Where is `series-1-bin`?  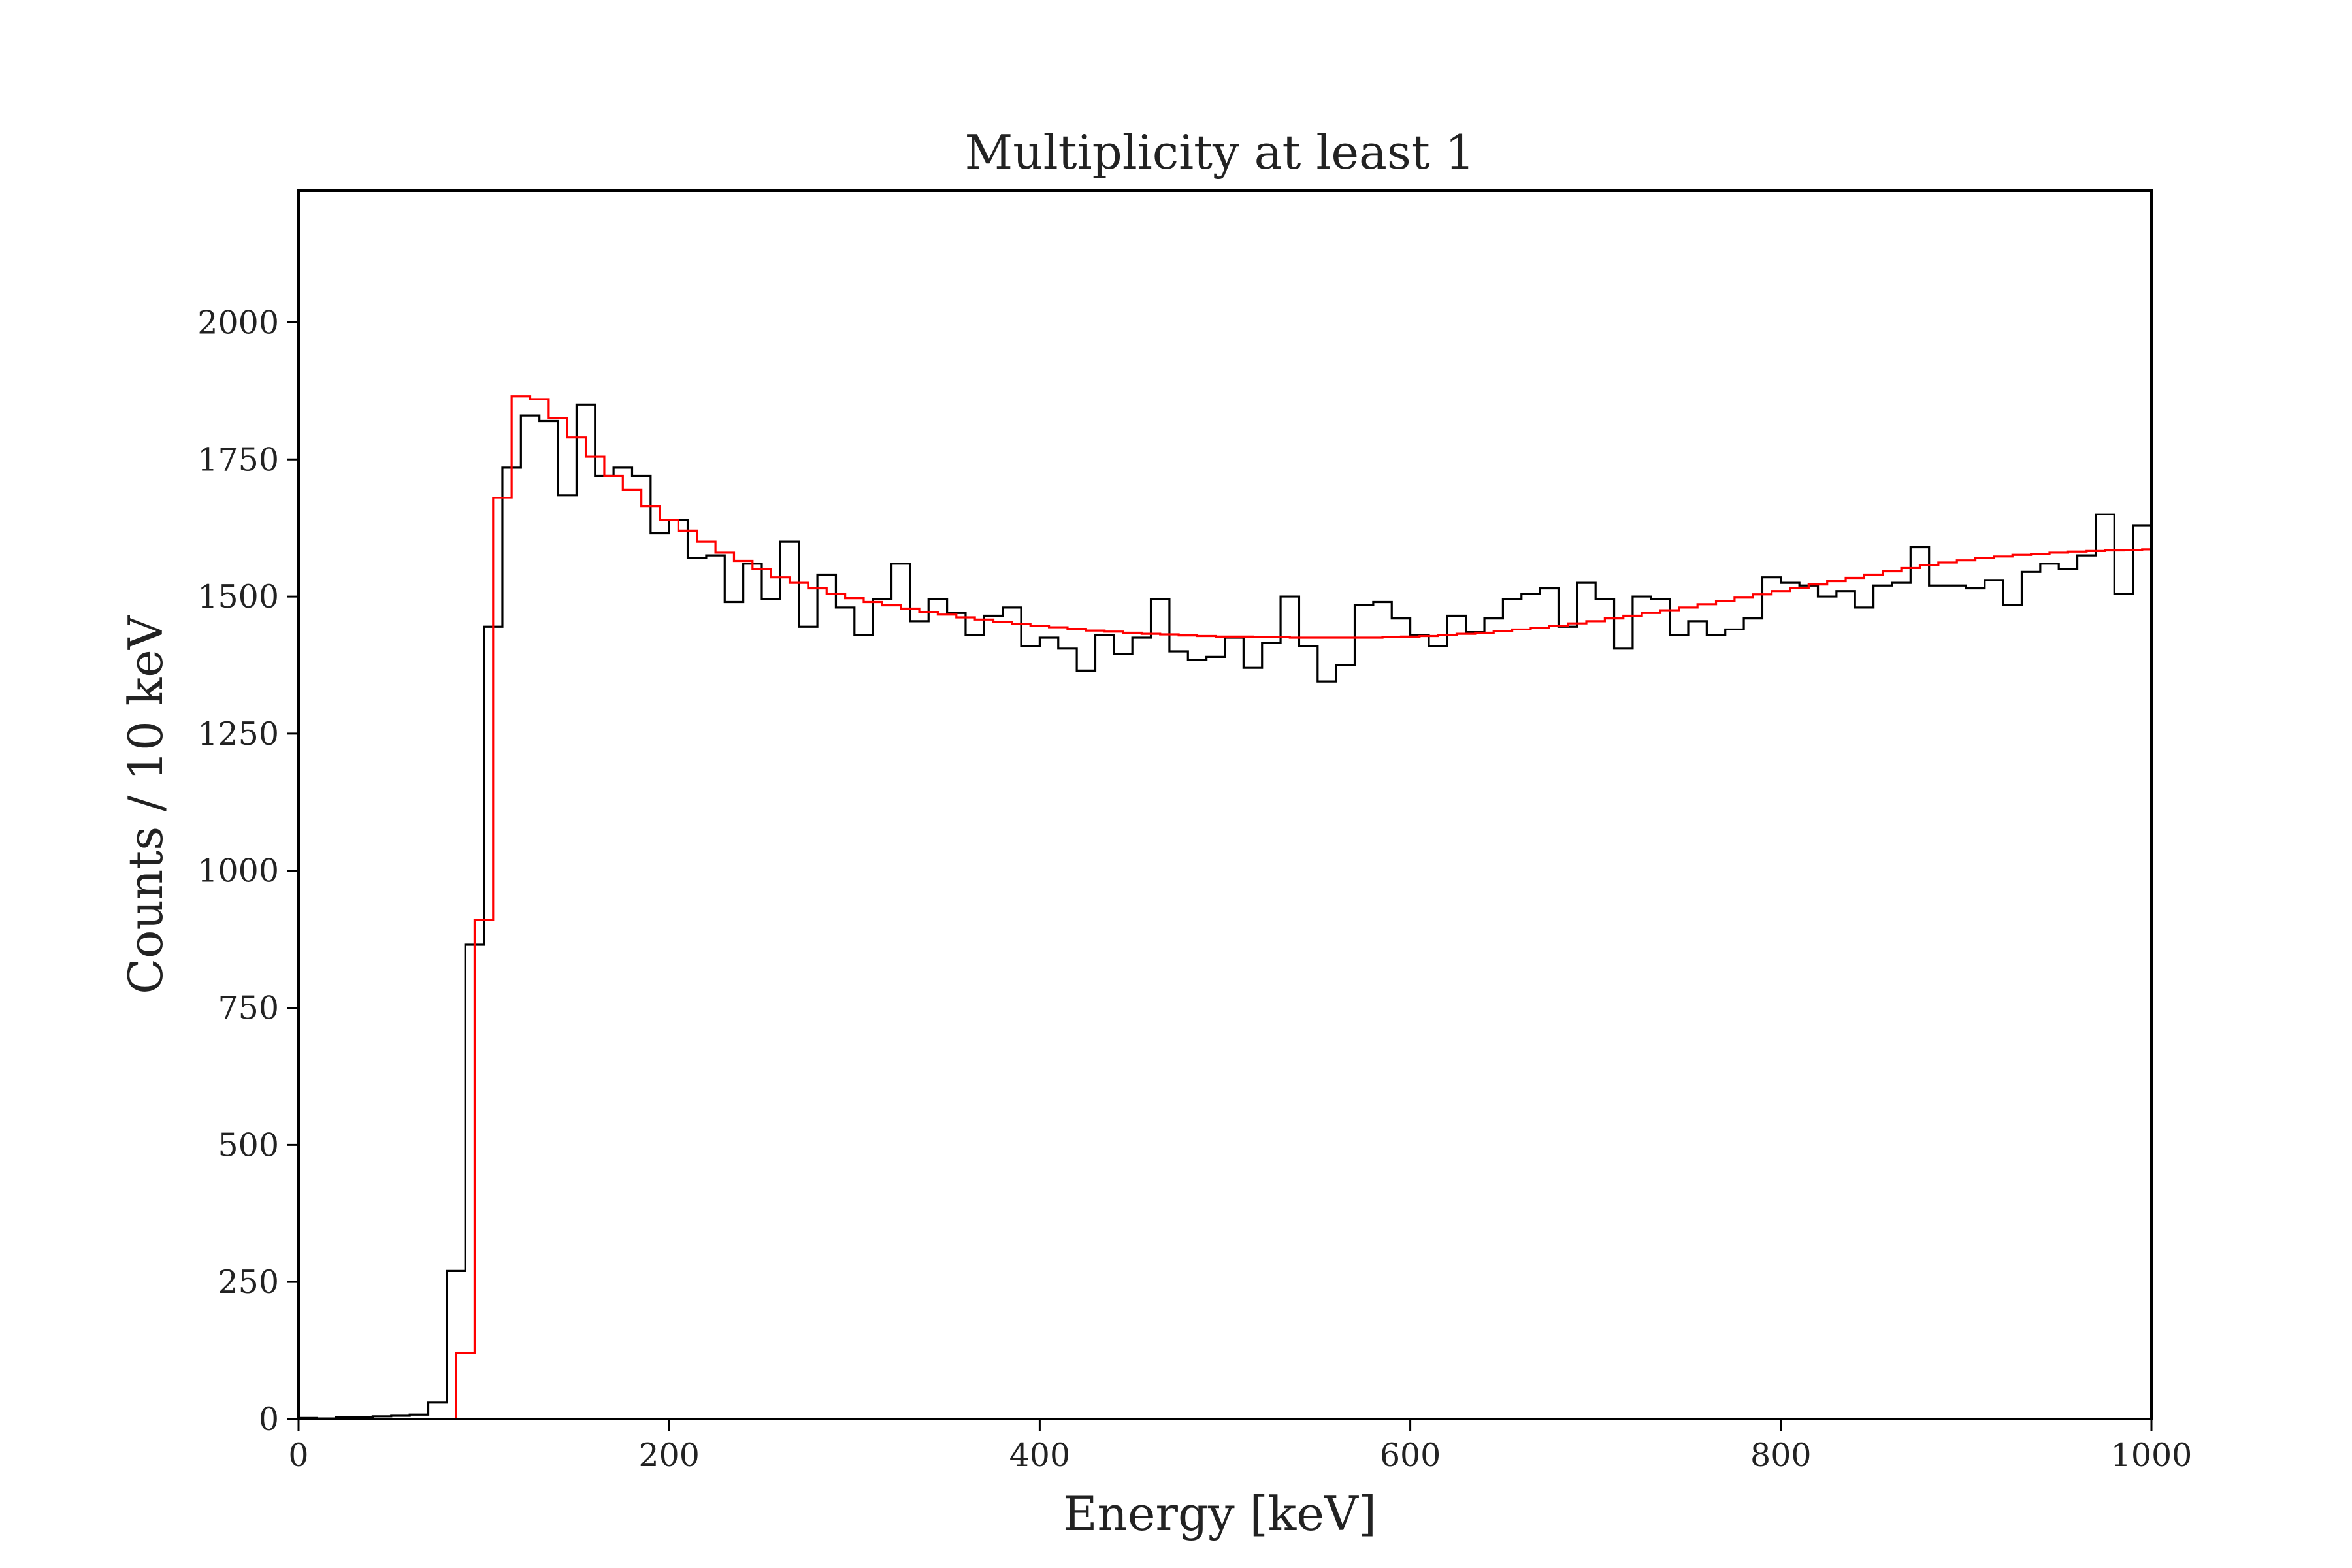 series-1-bin is located at coordinates (438, 1411).